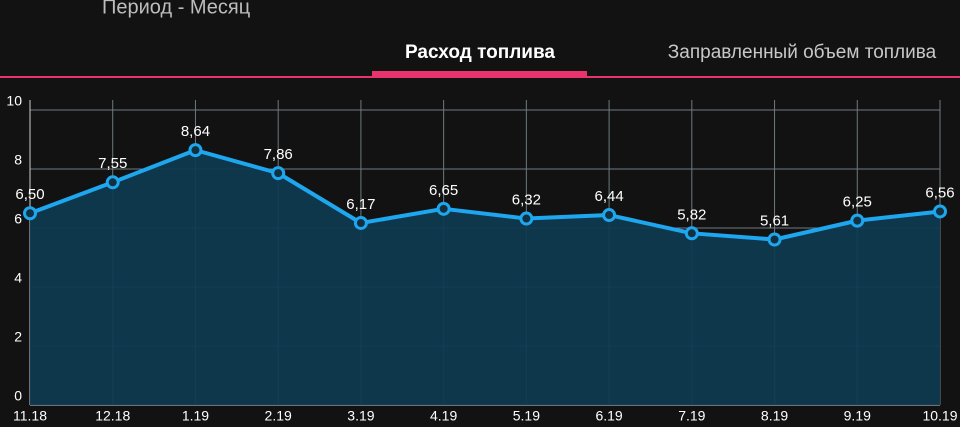 The image size is (960, 427). Describe the element at coordinates (526, 200) in the screenshot. I see `value-label: 6,32` at that location.